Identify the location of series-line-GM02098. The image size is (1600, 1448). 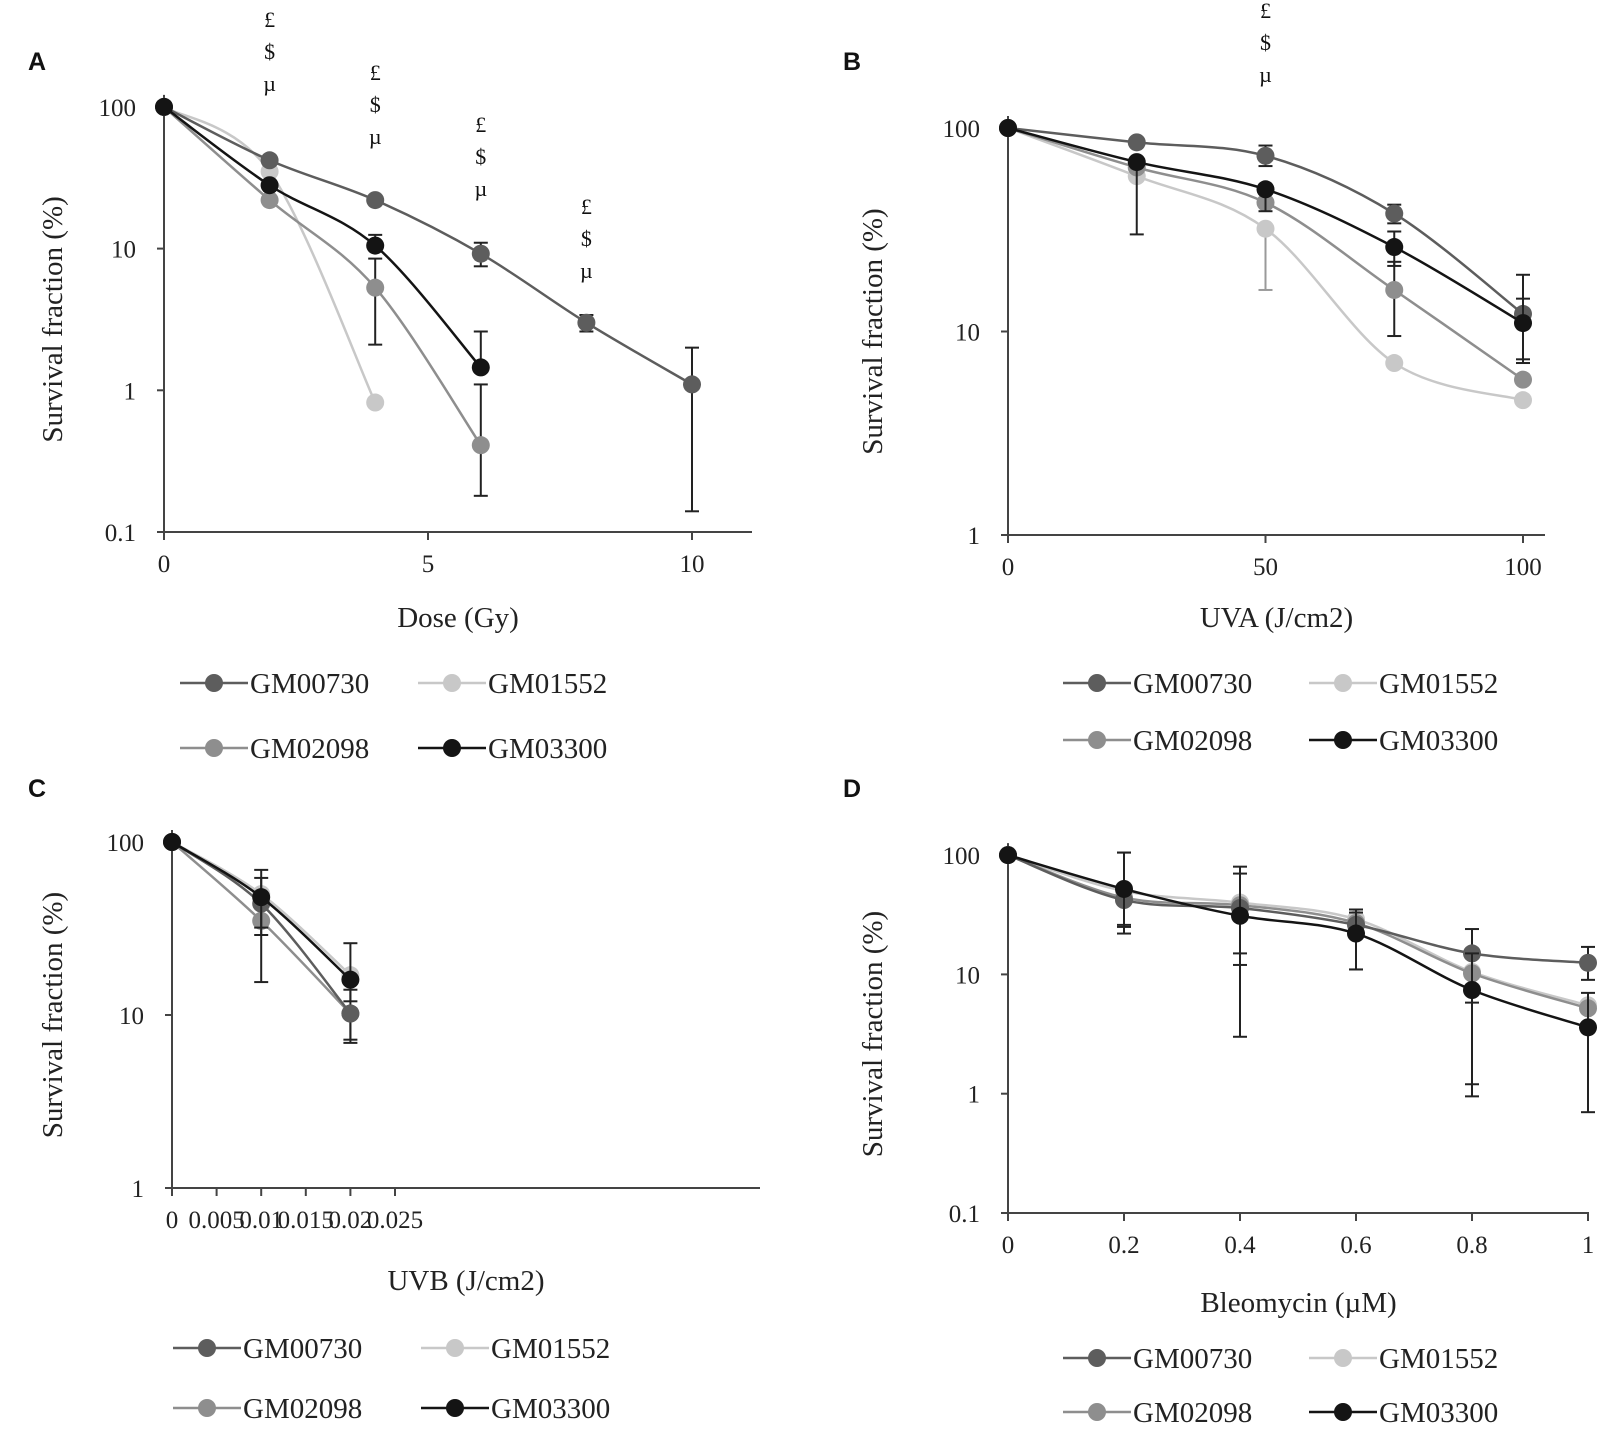
(322, 275).